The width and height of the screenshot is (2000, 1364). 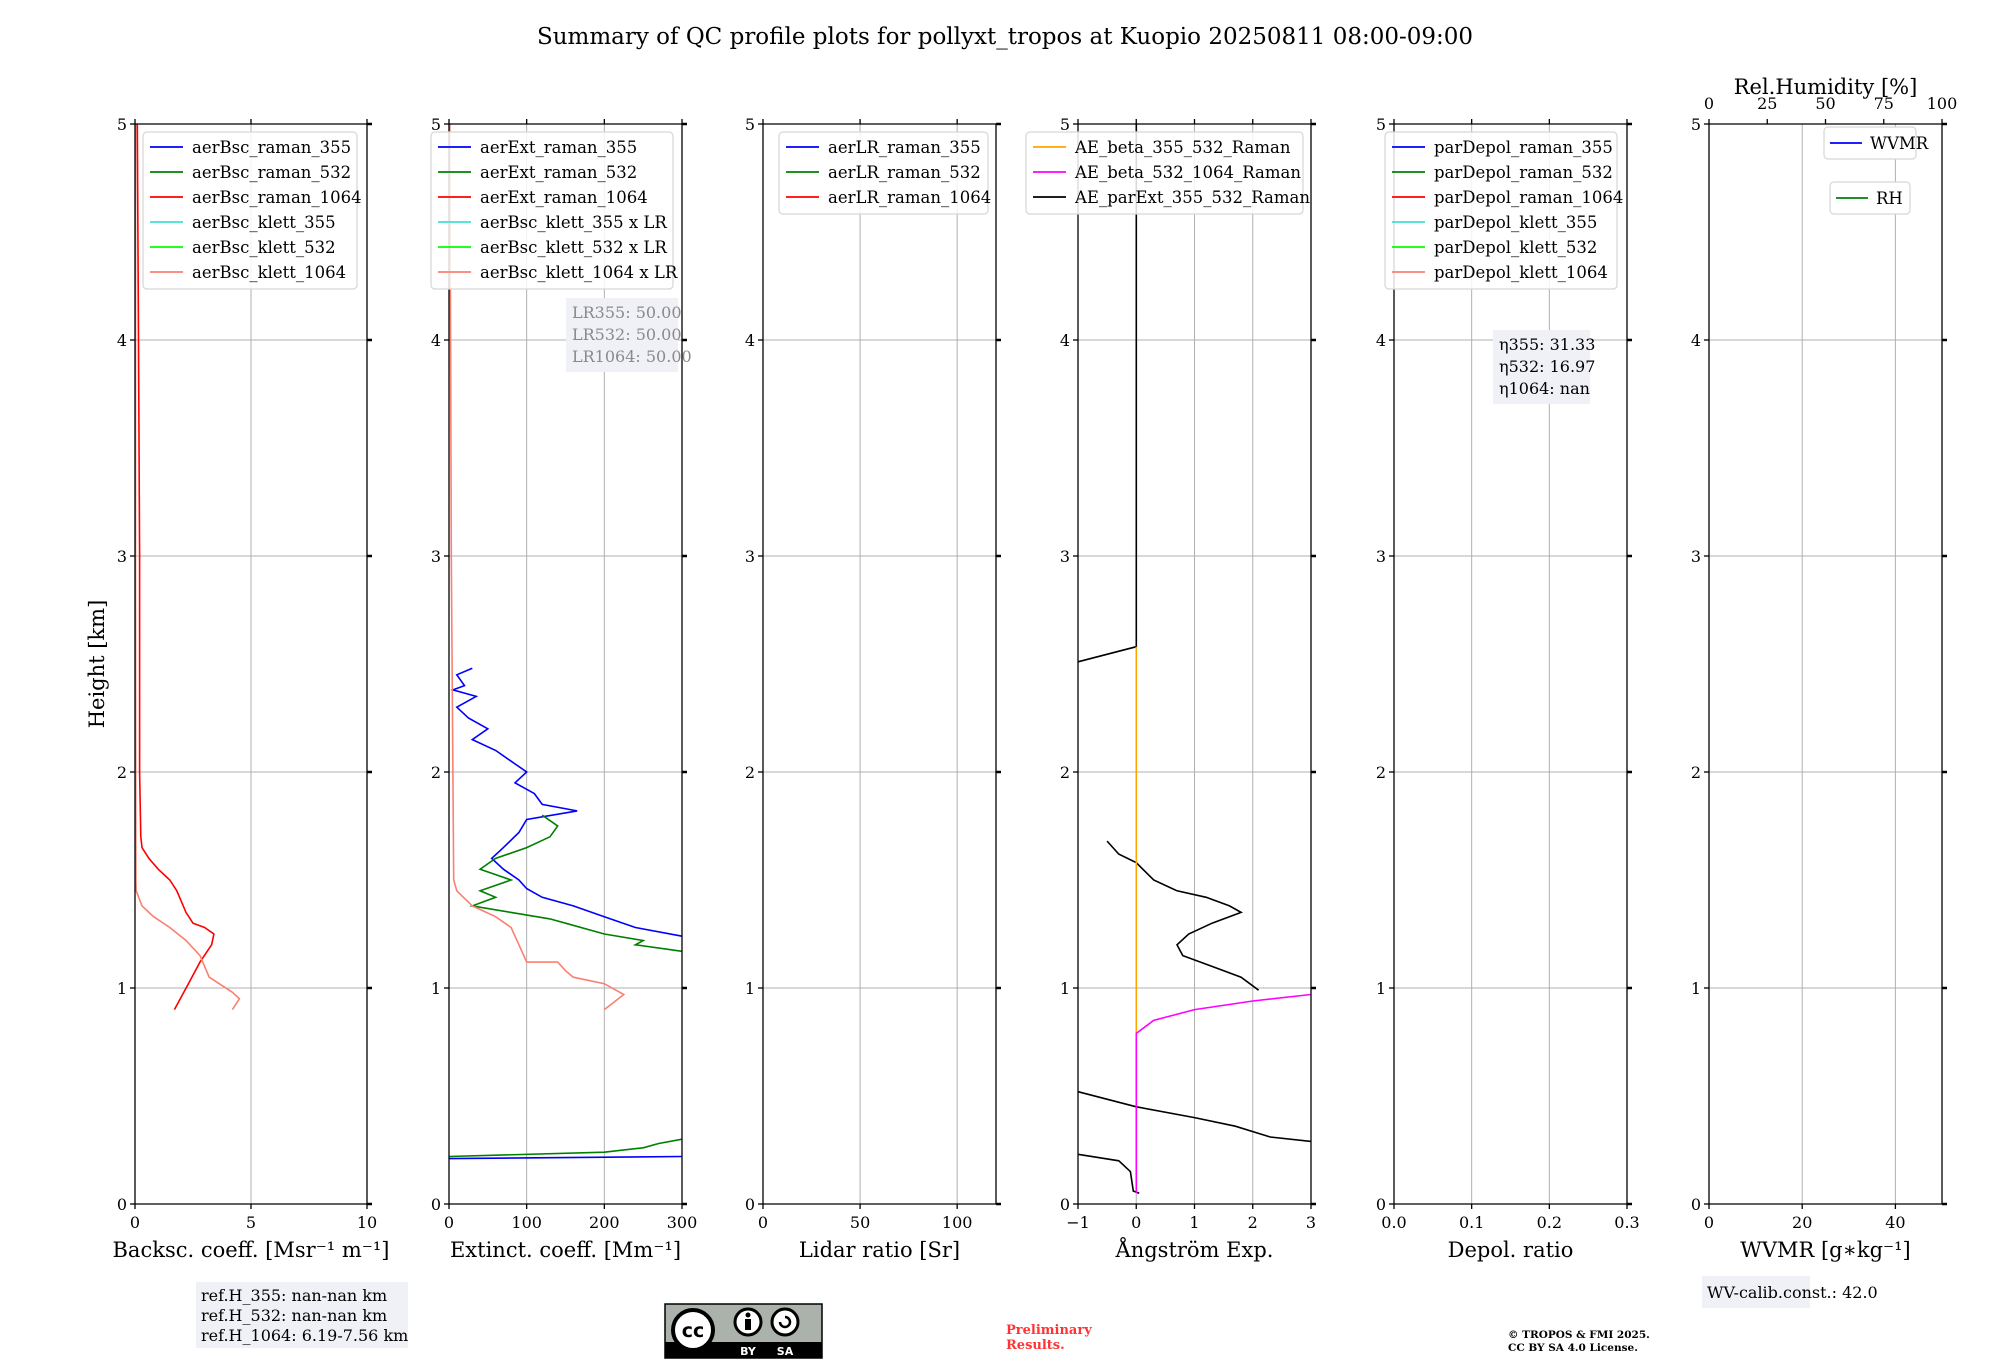 What do you see at coordinates (1579, 1335) in the screenshot?
I see `copyright-line1: © TROPOS & FMI 2025.` at bounding box center [1579, 1335].